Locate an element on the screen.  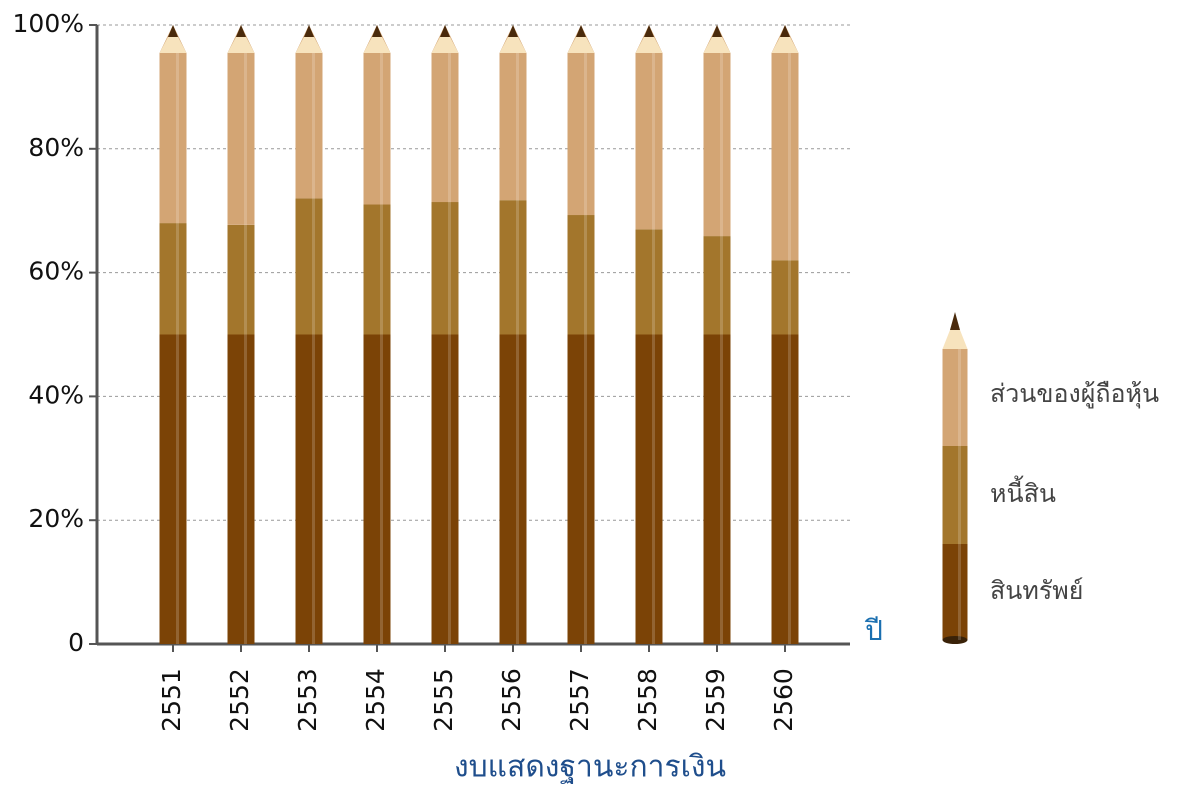
y-tick-label: 40% is located at coordinates (56, 394).